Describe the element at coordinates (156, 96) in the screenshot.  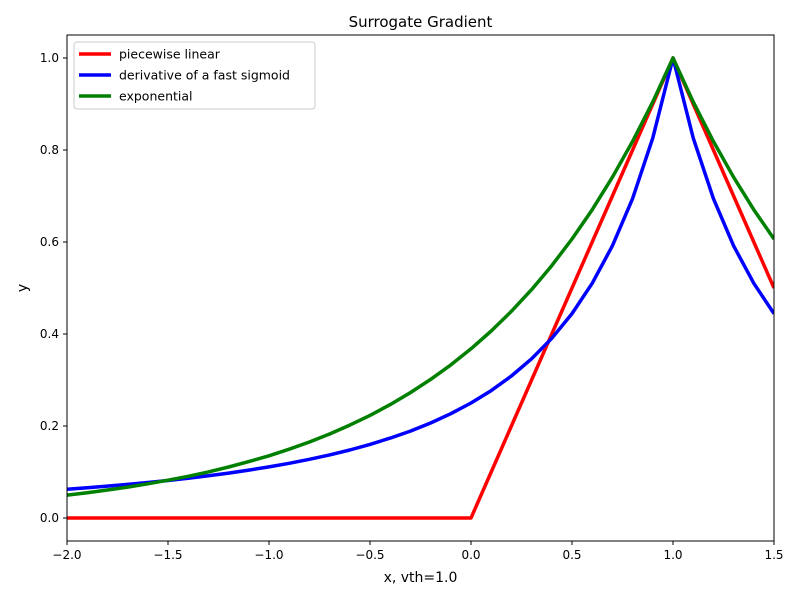
I see `legend-label: exponential` at that location.